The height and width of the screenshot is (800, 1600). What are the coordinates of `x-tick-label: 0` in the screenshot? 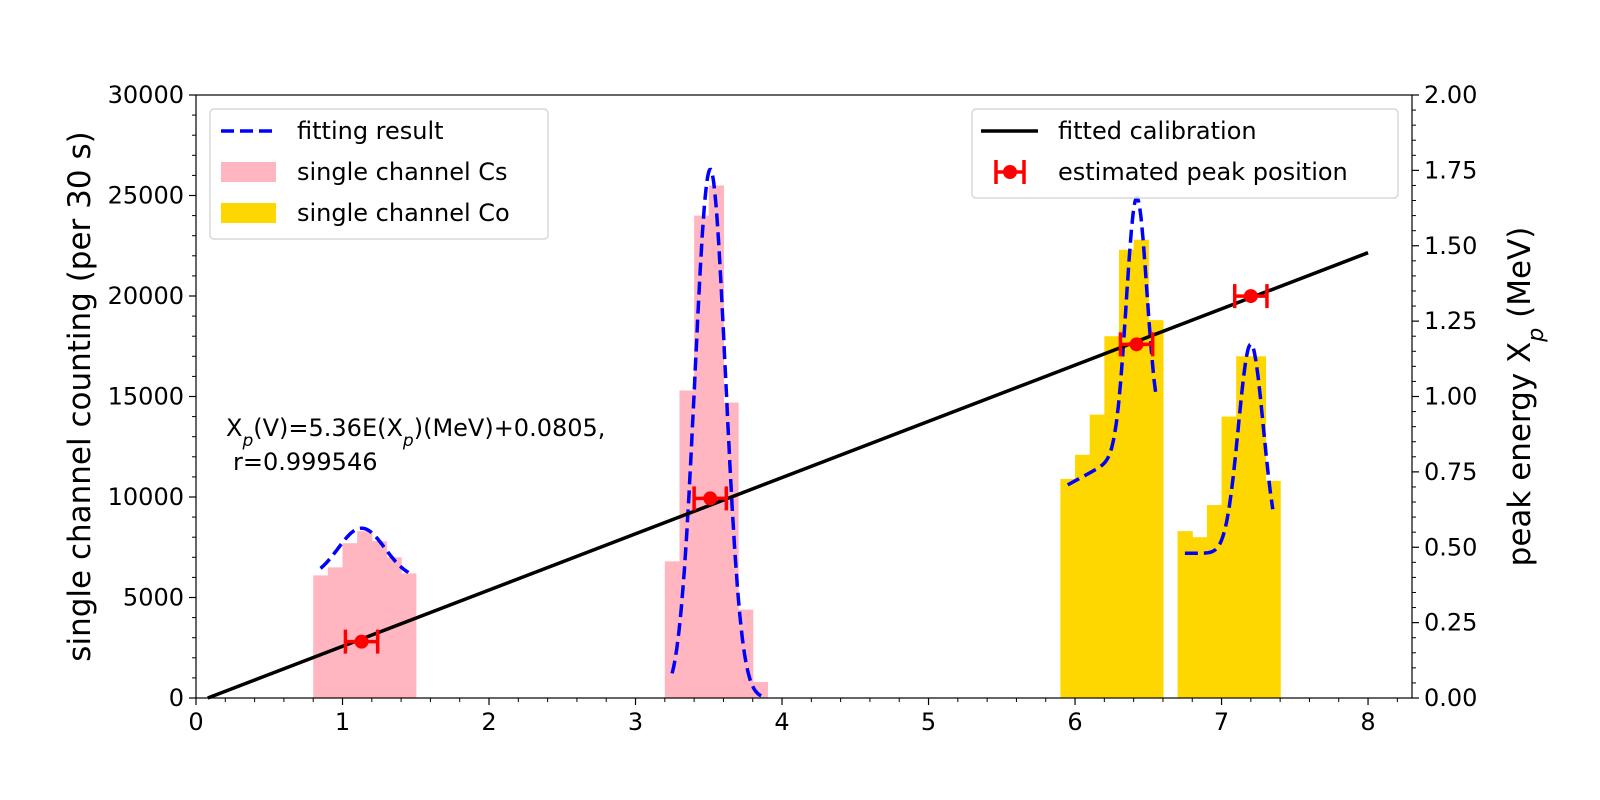 It's located at (195, 722).